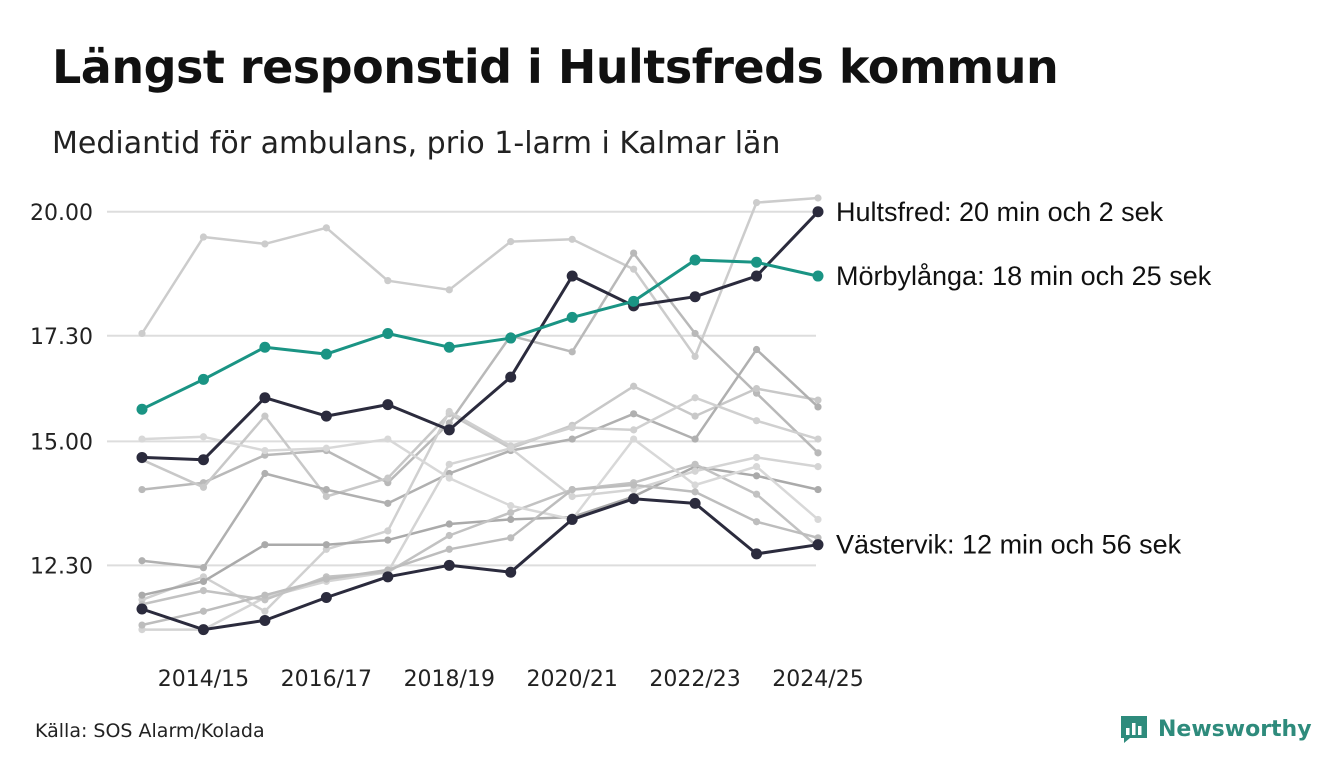  Describe the element at coordinates (1024, 276) in the screenshot. I see `series-label-m-rbyl-nga: Mörbylånga: 18 min och 25 sek` at that location.